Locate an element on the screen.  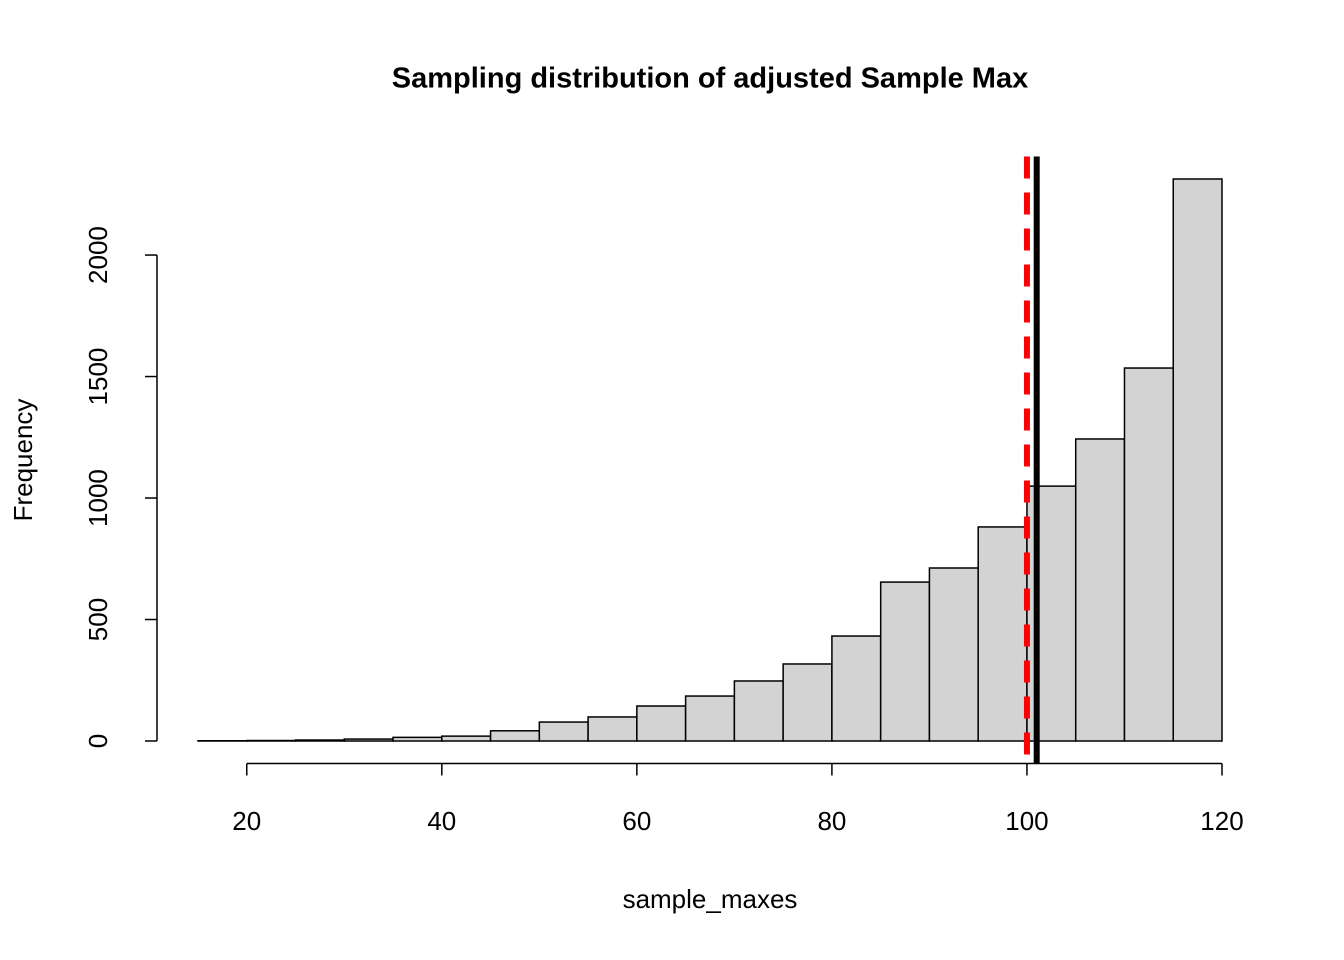
y-axis-label: Frequency is located at coordinates (23, 460).